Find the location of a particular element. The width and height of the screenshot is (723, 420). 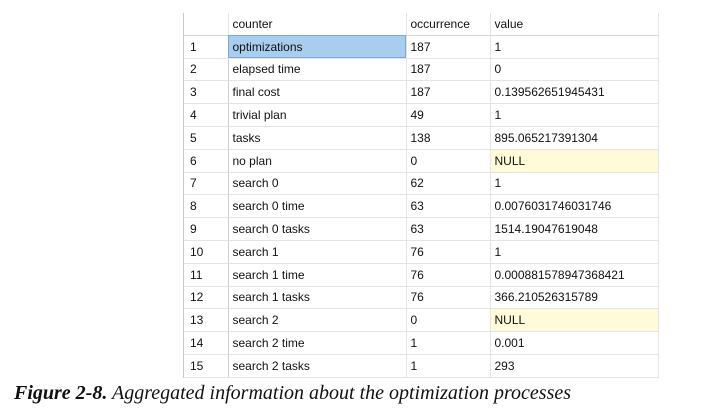

value-cell: 366.210526315789 is located at coordinates (574, 298).